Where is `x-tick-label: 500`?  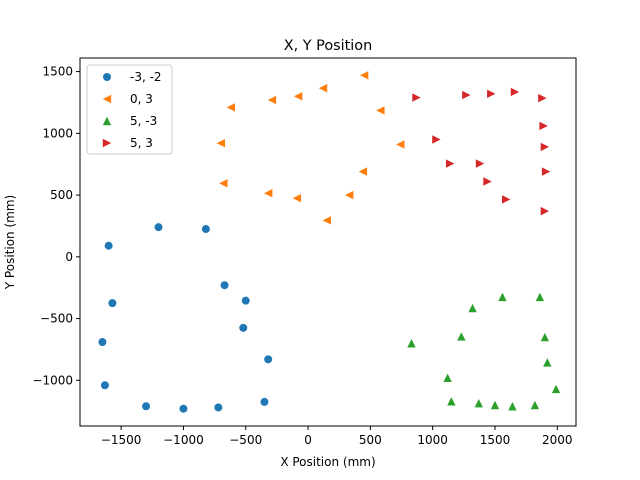 x-tick-label: 500 is located at coordinates (370, 440).